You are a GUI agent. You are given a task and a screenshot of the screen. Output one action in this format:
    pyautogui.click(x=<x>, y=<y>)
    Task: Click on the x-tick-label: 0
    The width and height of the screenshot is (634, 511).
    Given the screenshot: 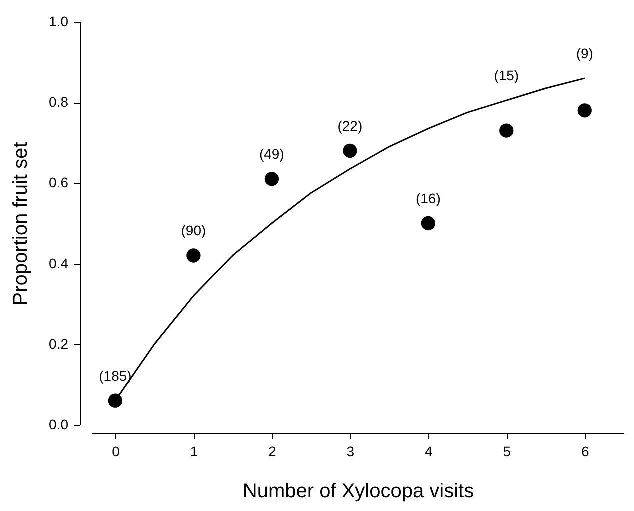 What is the action you would take?
    pyautogui.click(x=116, y=452)
    